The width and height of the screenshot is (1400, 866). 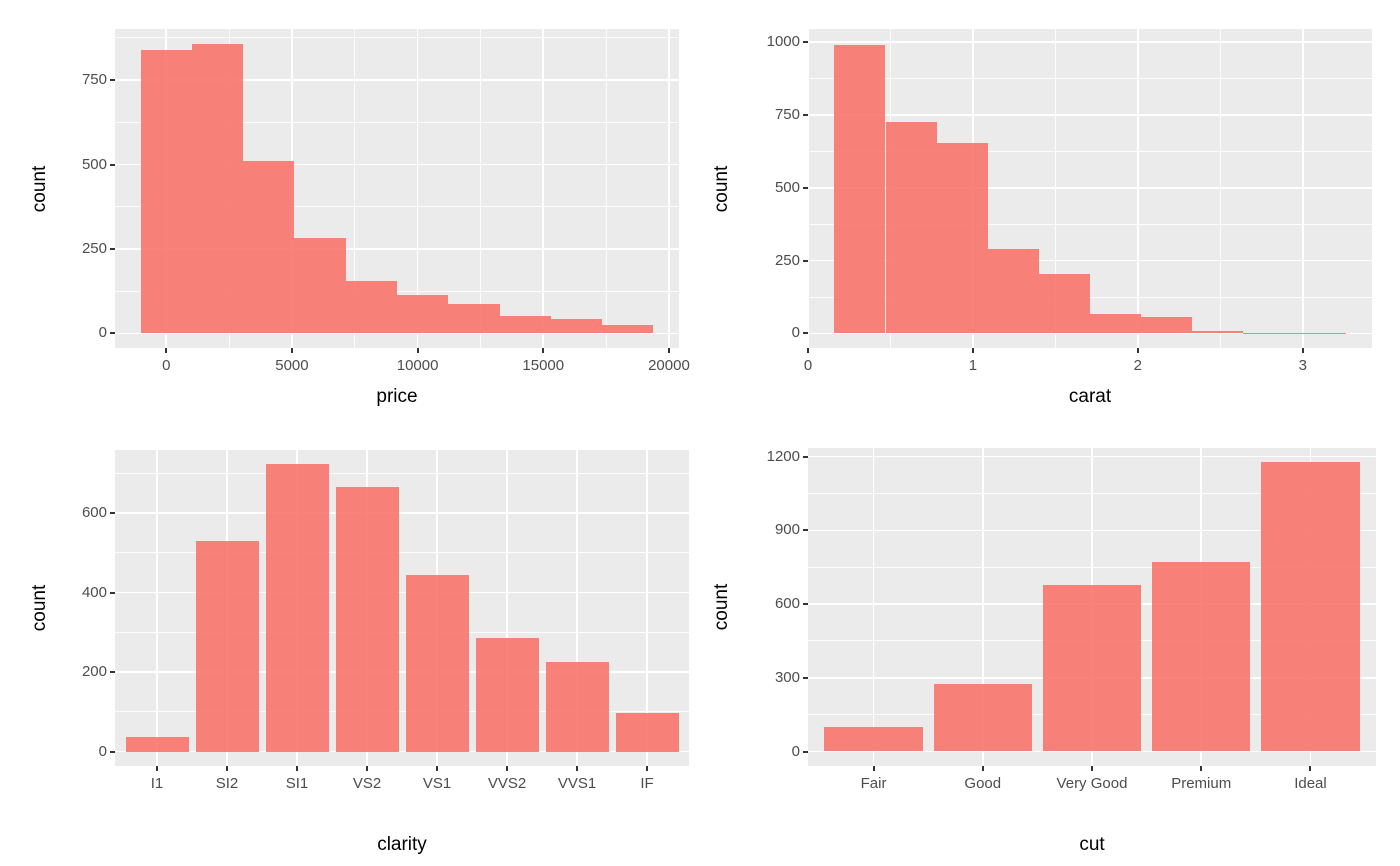 I want to click on x-tick-label-cut-ideal: Ideal, so click(x=1310, y=783).